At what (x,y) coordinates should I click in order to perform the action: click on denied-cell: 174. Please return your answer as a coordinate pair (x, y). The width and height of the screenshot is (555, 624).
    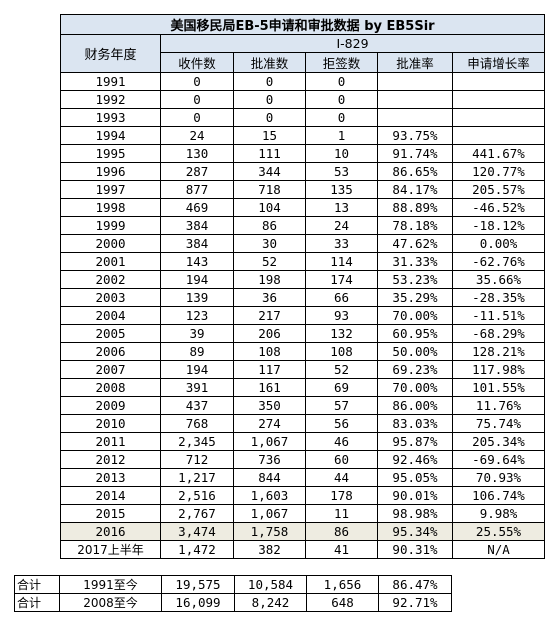
    Looking at the image, I should click on (341, 279).